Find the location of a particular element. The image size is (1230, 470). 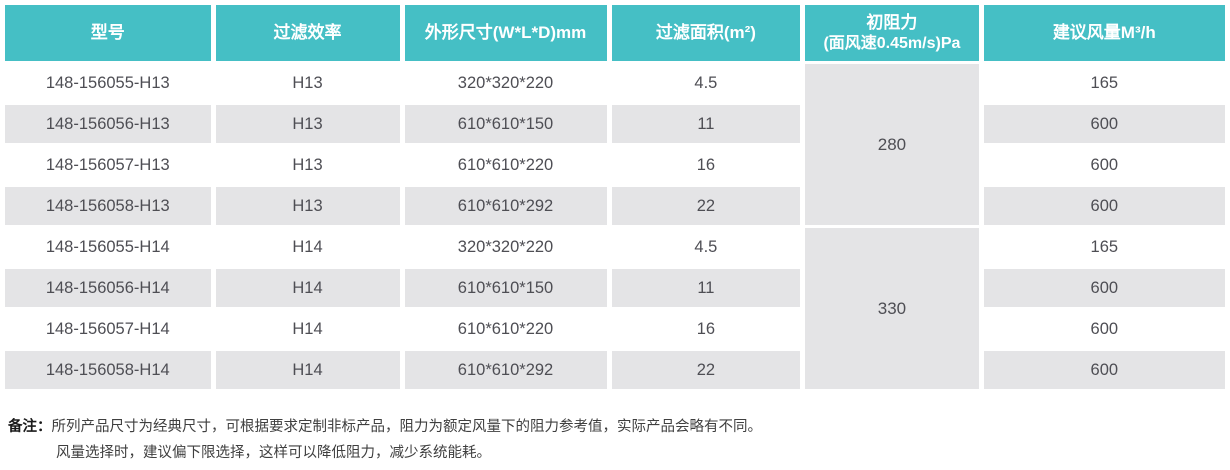

model-cell: 148-156057-H13 is located at coordinates (108, 165).